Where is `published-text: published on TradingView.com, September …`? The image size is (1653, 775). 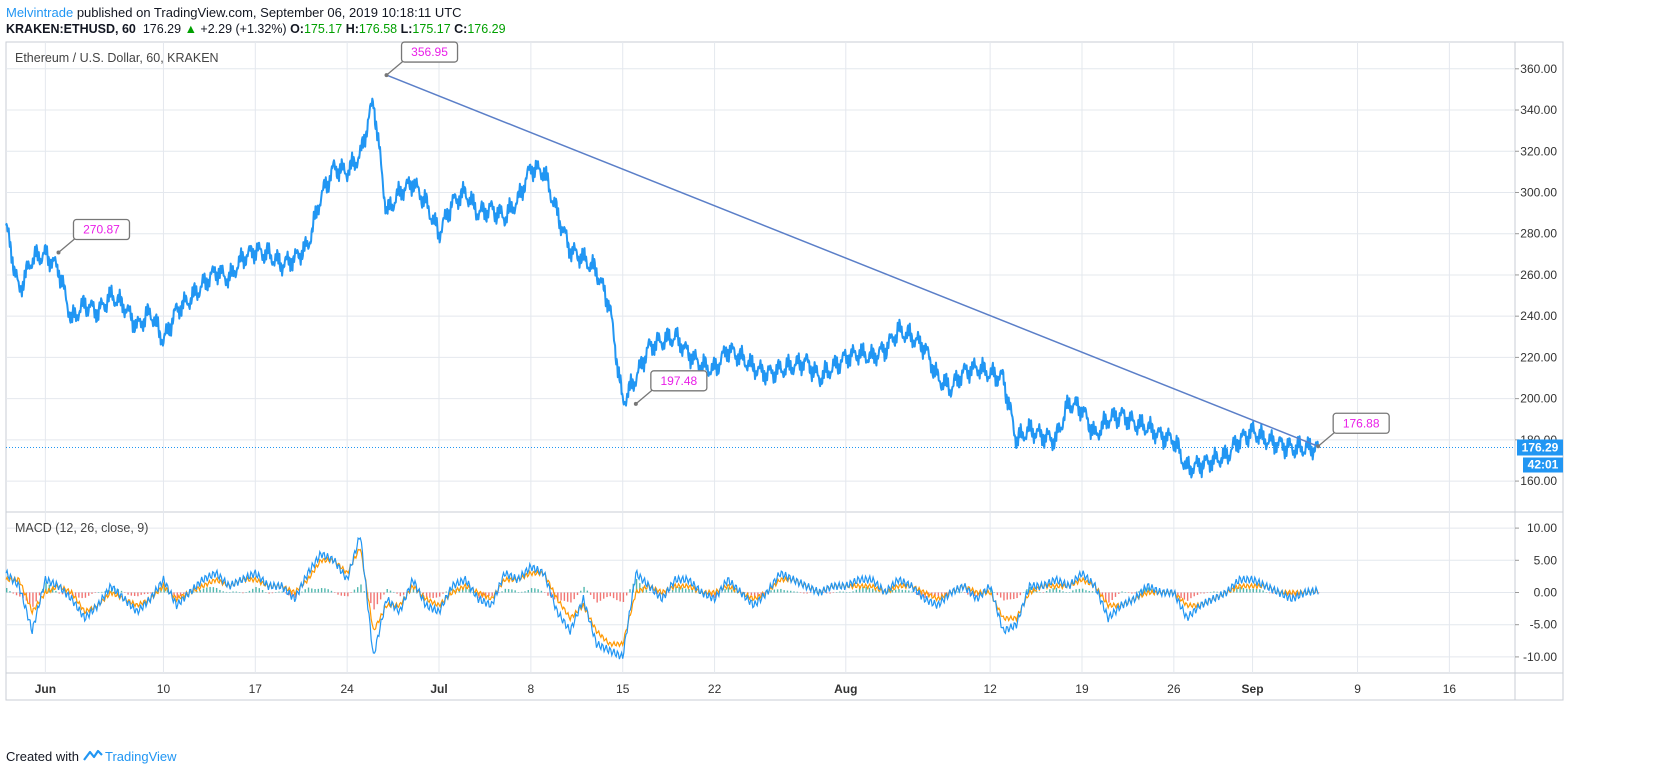
published-text: published on TradingView.com, September … is located at coordinates (269, 12).